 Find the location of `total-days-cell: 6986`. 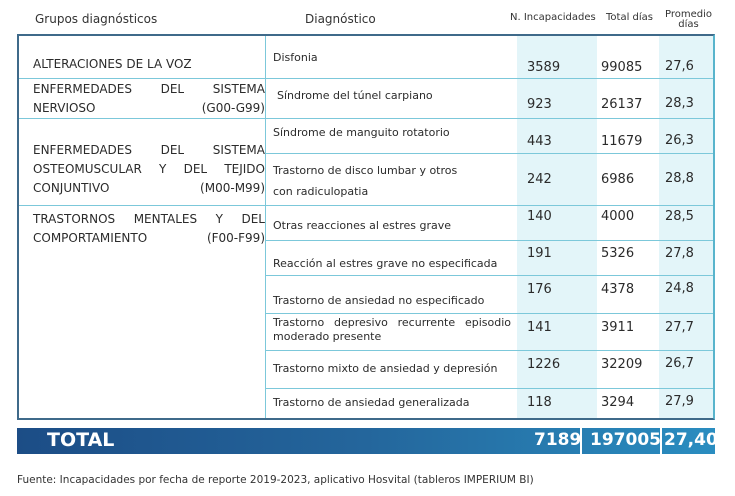

total-days-cell: 6986 is located at coordinates (618, 179).